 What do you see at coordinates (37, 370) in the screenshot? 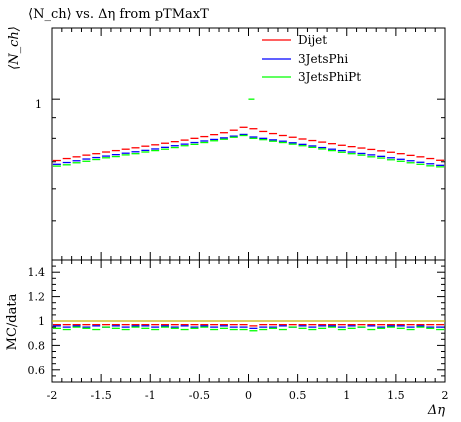
I see `ratio-y-tick-label: 0.6` at bounding box center [37, 370].